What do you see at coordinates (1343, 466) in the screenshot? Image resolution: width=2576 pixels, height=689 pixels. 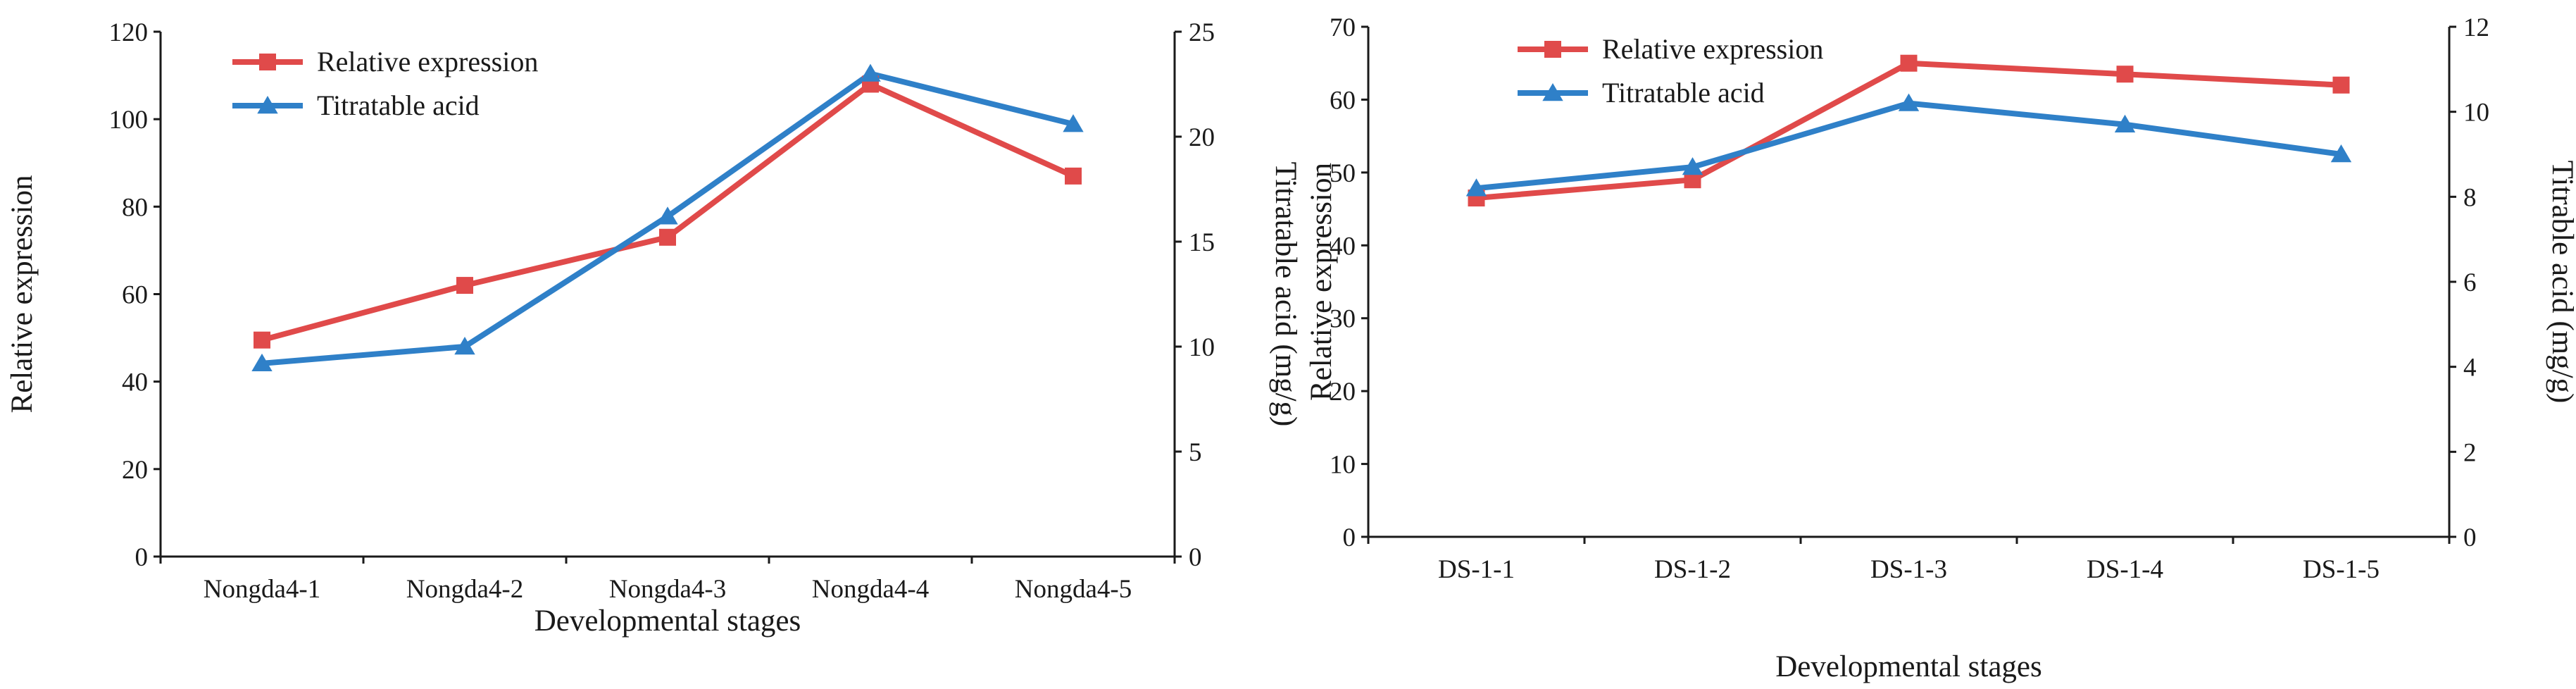 I see `left-y-tick-label: 10` at bounding box center [1343, 466].